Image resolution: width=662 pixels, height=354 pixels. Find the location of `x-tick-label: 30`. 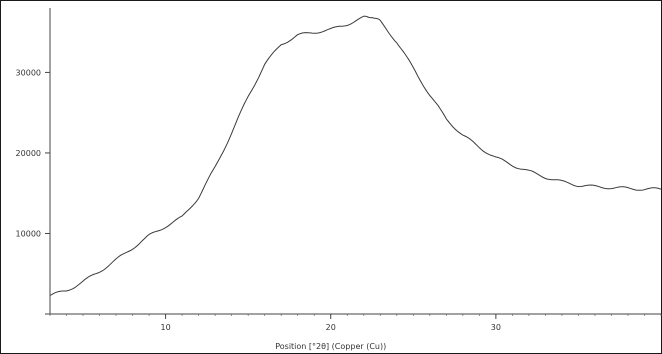

x-tick-label: 30 is located at coordinates (496, 327).